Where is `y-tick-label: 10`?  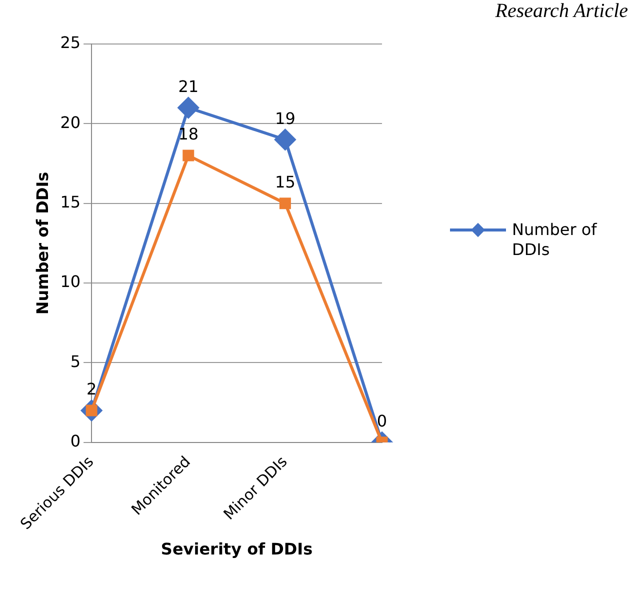
y-tick-label: 10 is located at coordinates (70, 282).